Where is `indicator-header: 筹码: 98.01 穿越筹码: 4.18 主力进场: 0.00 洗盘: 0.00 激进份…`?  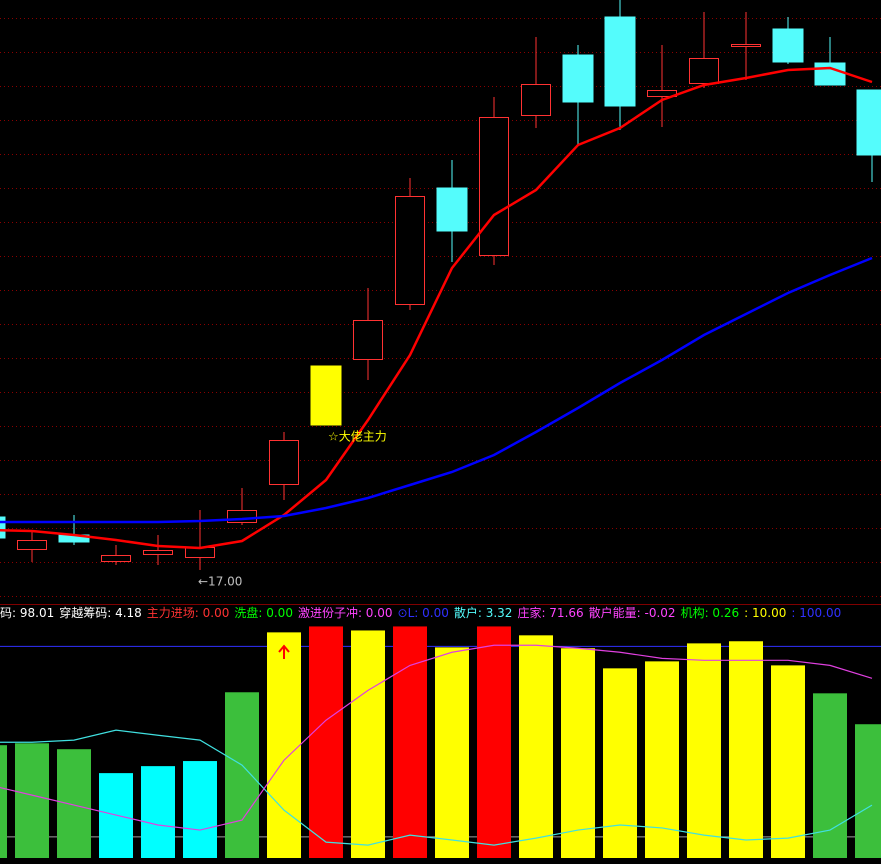
indicator-header: 筹码: 98.01 穿越筹码: 4.18 主力进场: 0.00 洗盘: 0.00 激进份… is located at coordinates (420, 612).